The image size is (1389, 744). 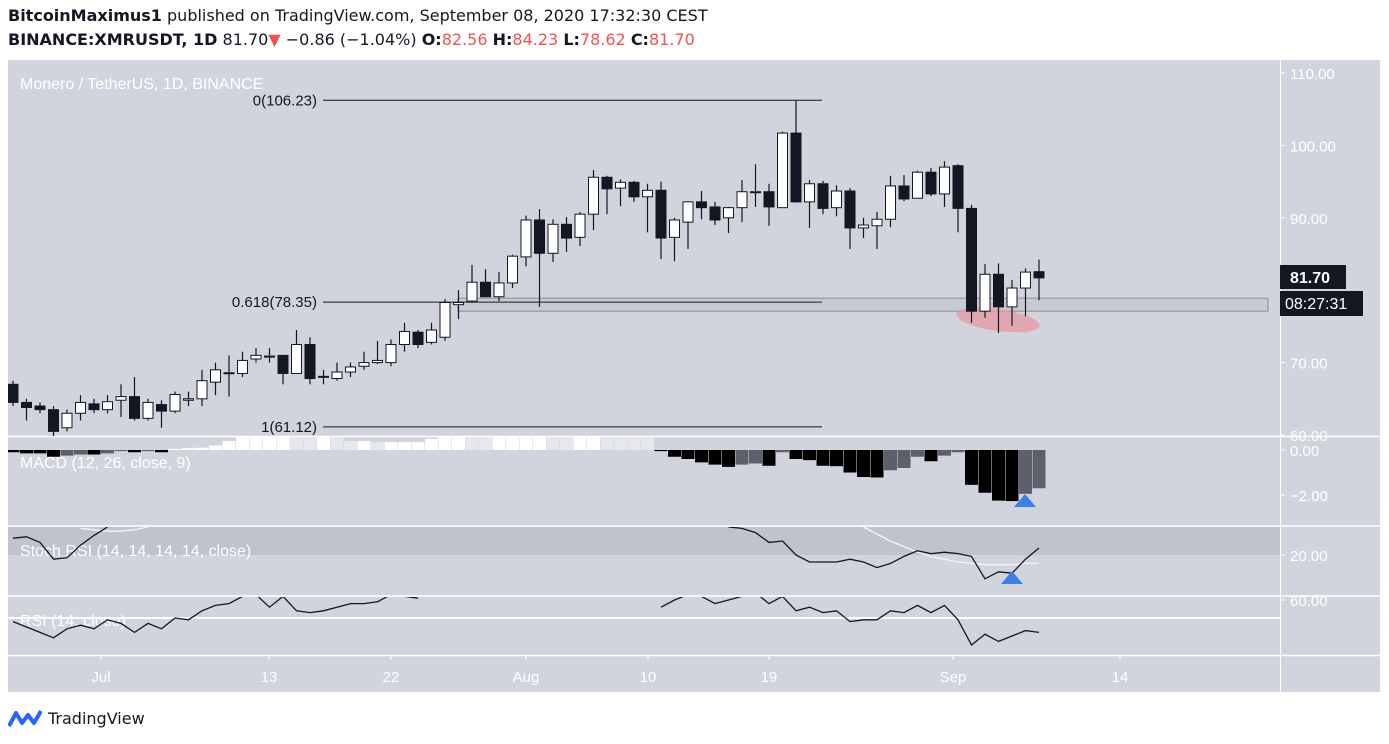 What do you see at coordinates (85, 15) in the screenshot?
I see `author-name: BitcoinMaximus1` at bounding box center [85, 15].